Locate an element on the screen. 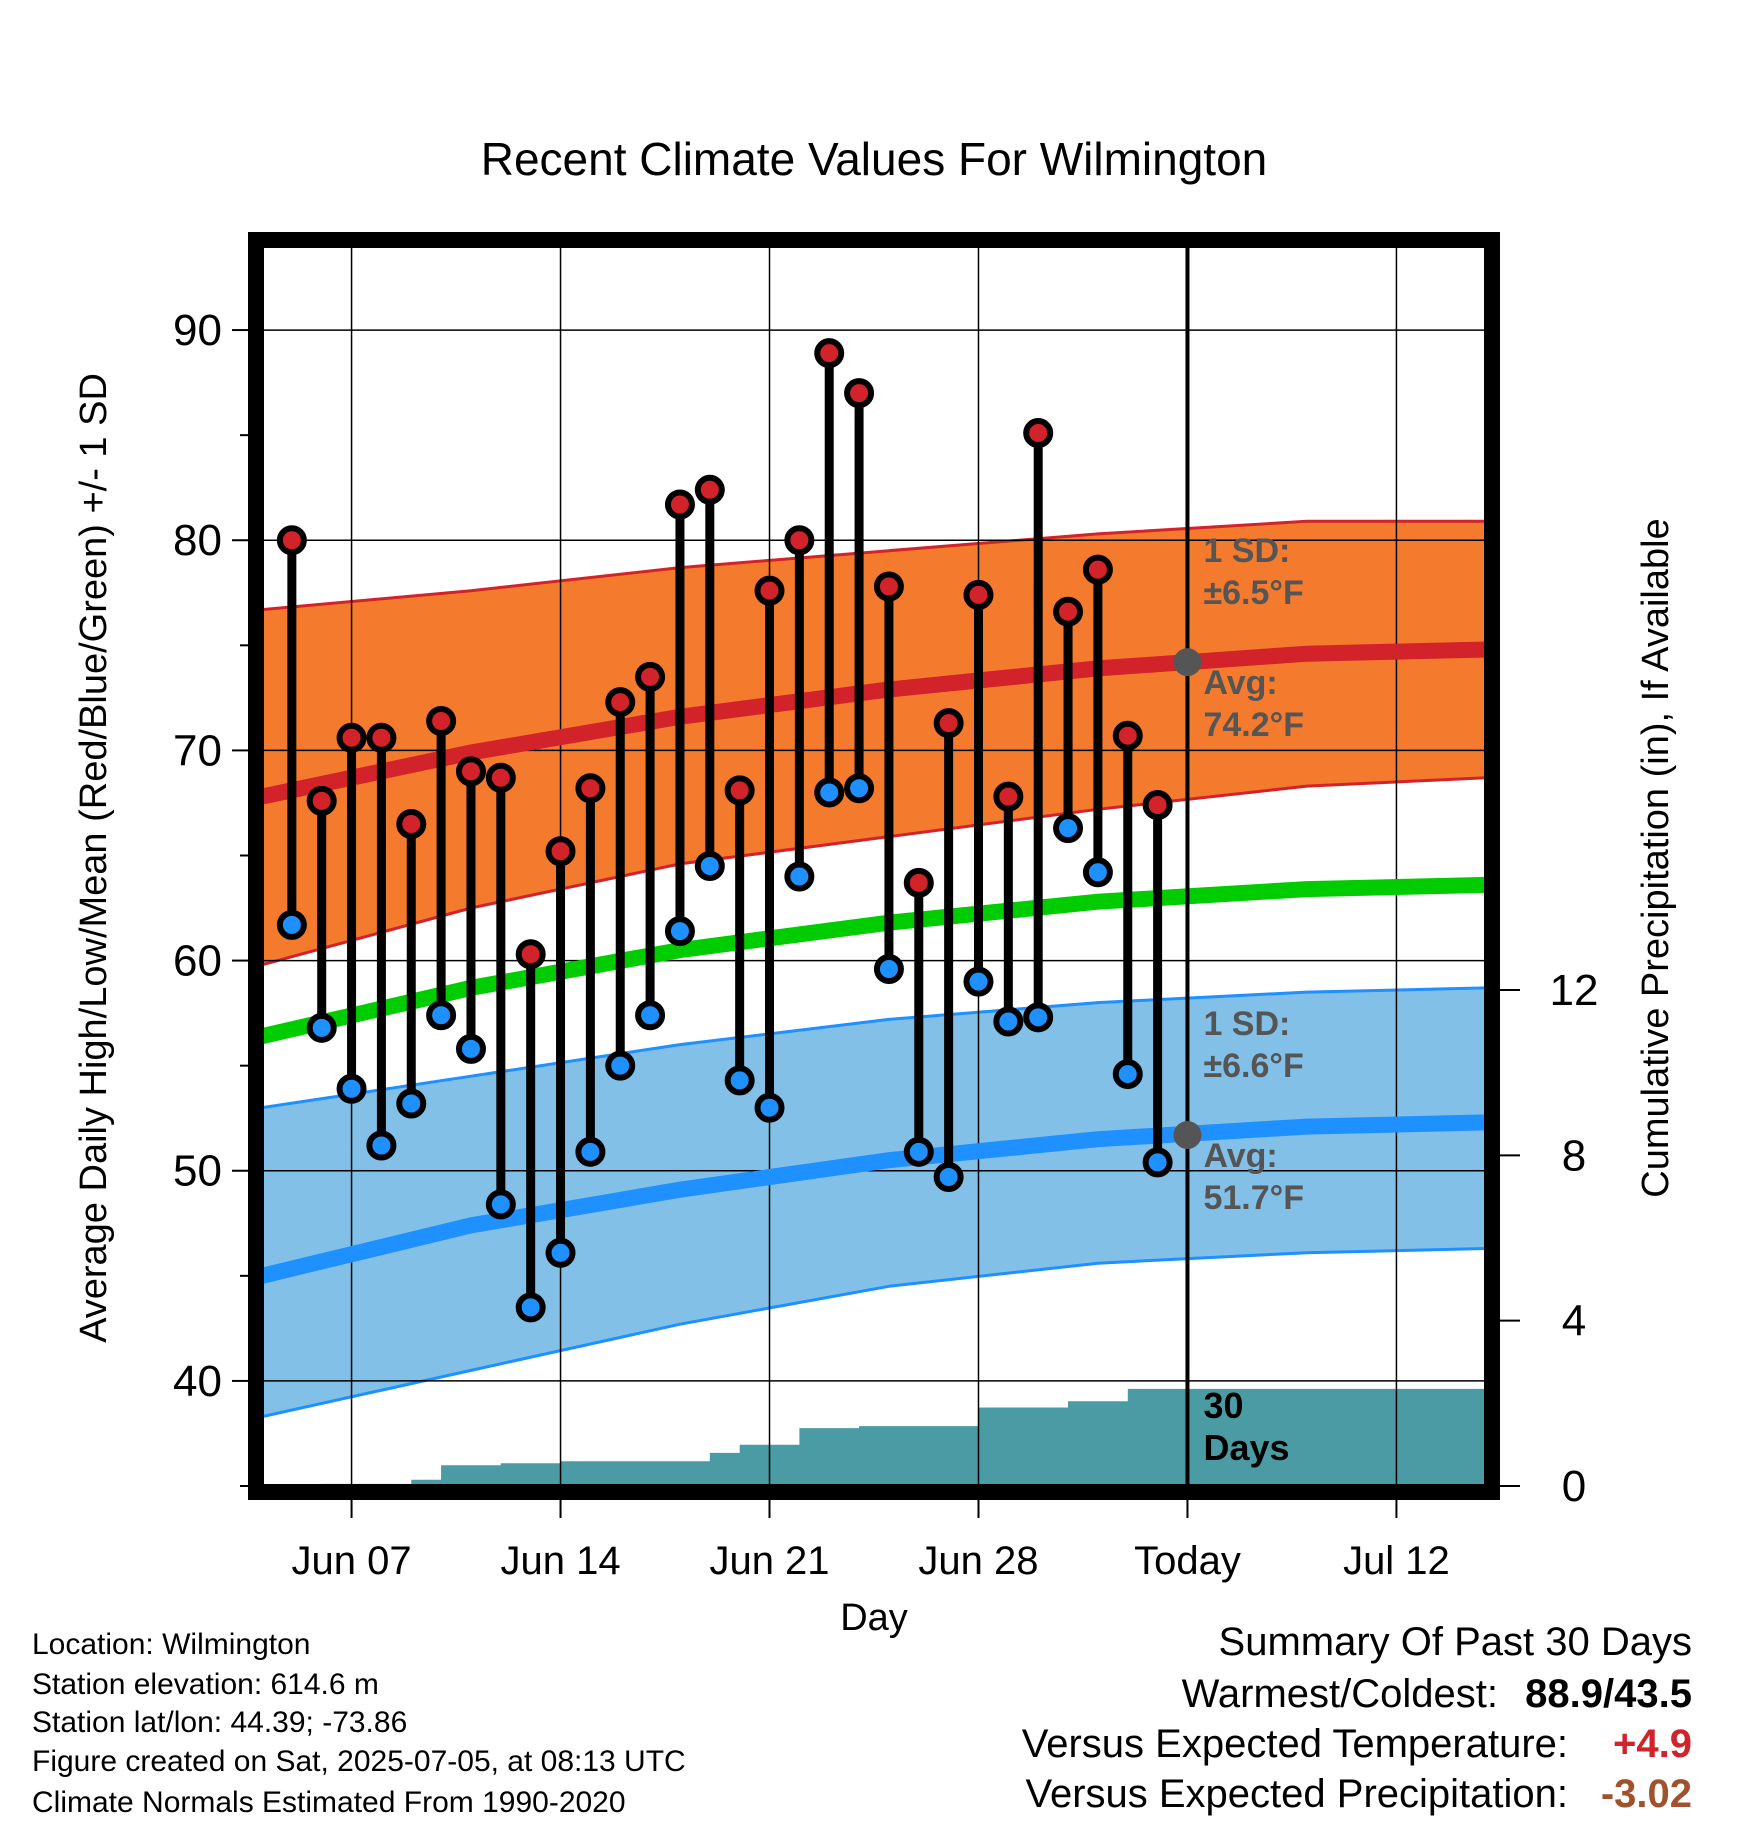 The width and height of the screenshot is (1748, 1828). info-location: Location: Wilmington is located at coordinates (171, 1644).